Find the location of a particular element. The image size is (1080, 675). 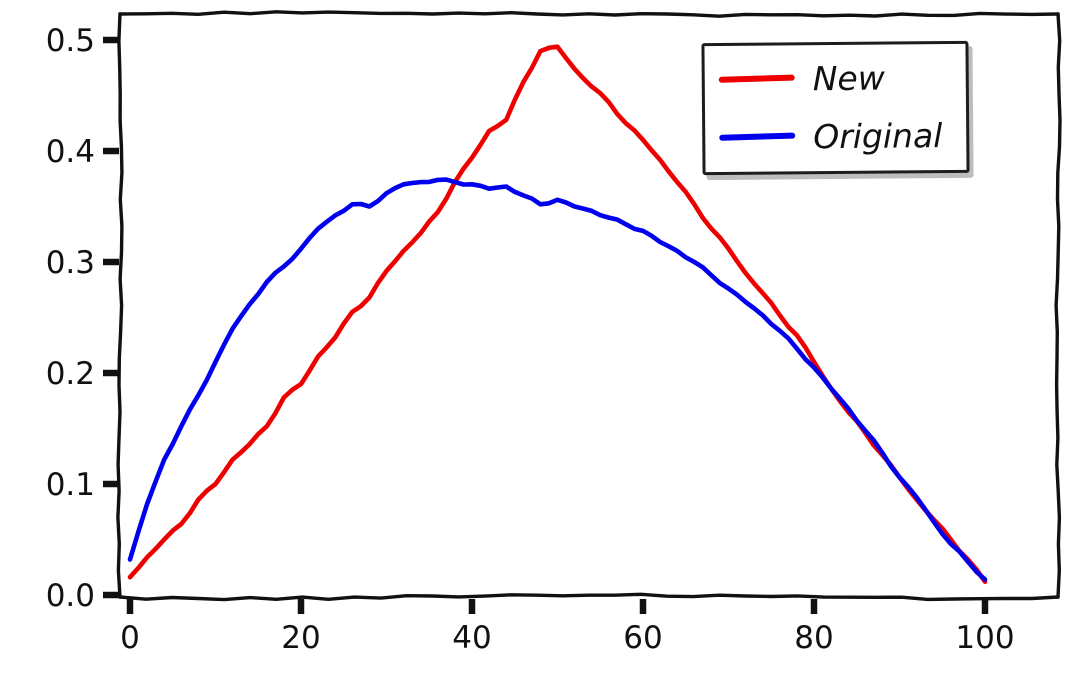

x-tick-label: 0 is located at coordinates (130, 638).